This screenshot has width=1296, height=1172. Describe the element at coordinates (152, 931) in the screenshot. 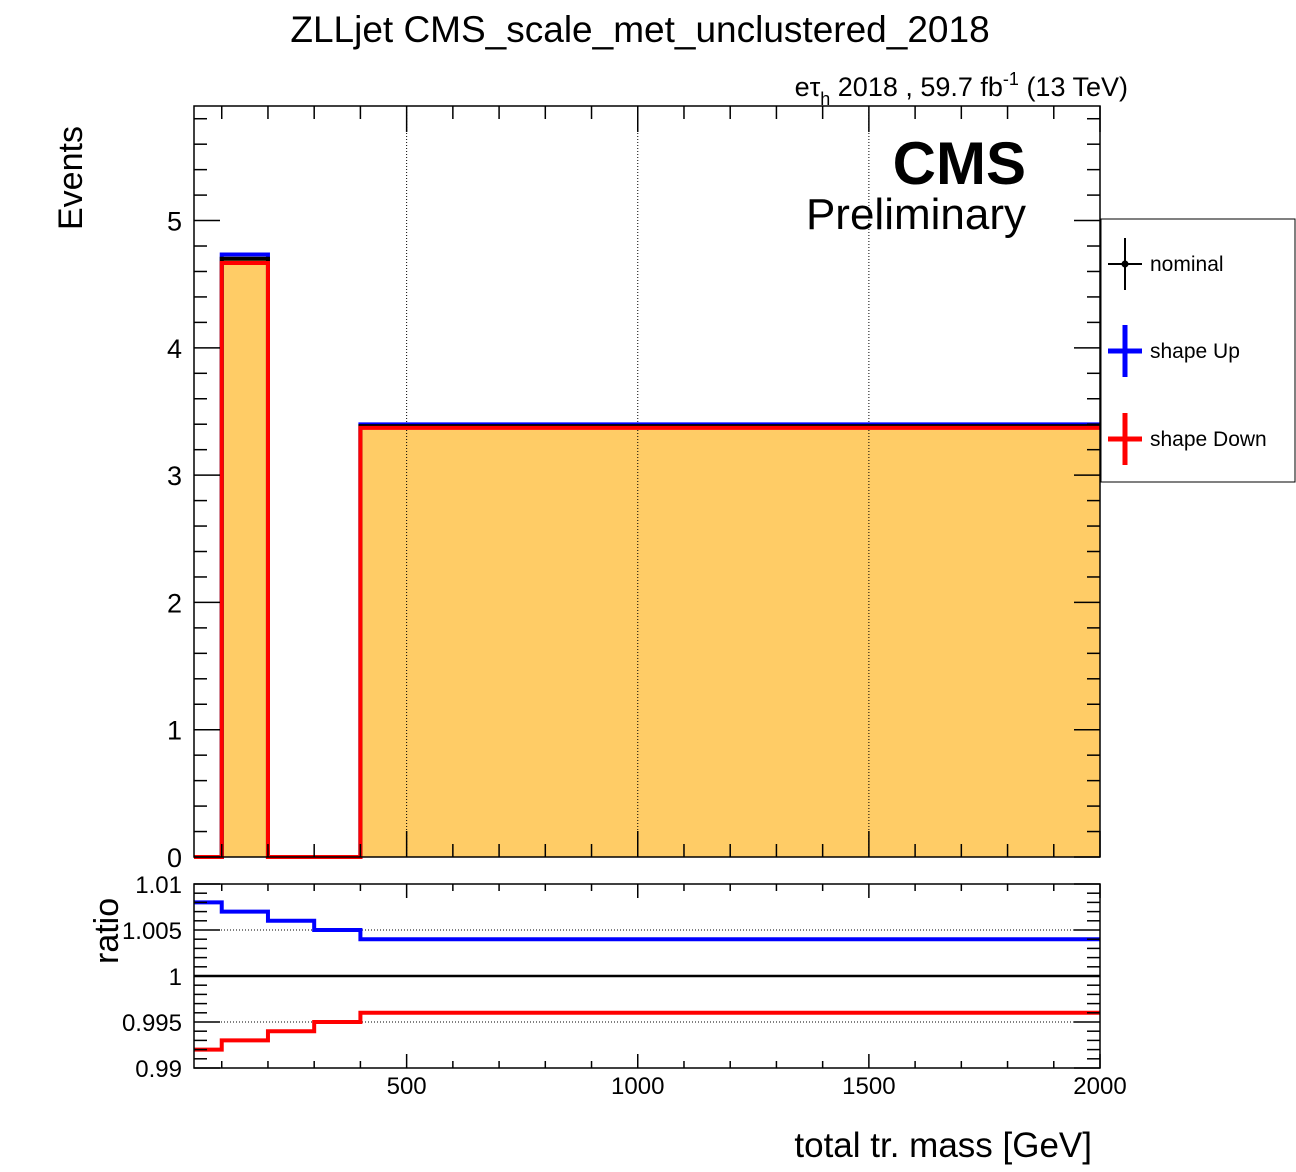

I see `ratio-y-tick-label-3: 1.005` at that location.